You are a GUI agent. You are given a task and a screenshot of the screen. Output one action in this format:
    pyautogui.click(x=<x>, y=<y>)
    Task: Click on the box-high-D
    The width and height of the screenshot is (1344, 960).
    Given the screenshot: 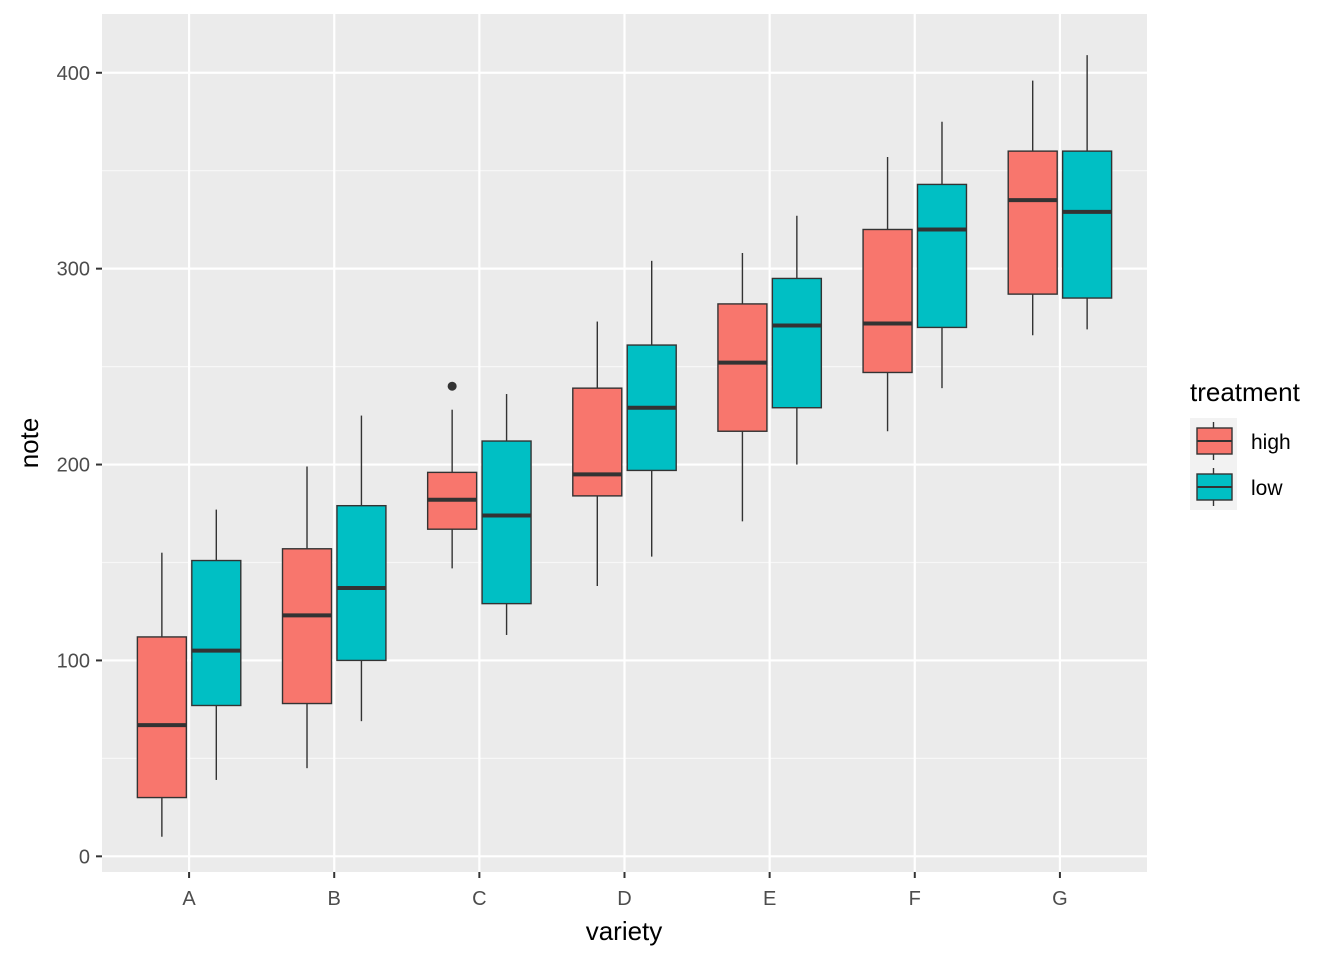 What is the action you would take?
    pyautogui.click(x=597, y=453)
    